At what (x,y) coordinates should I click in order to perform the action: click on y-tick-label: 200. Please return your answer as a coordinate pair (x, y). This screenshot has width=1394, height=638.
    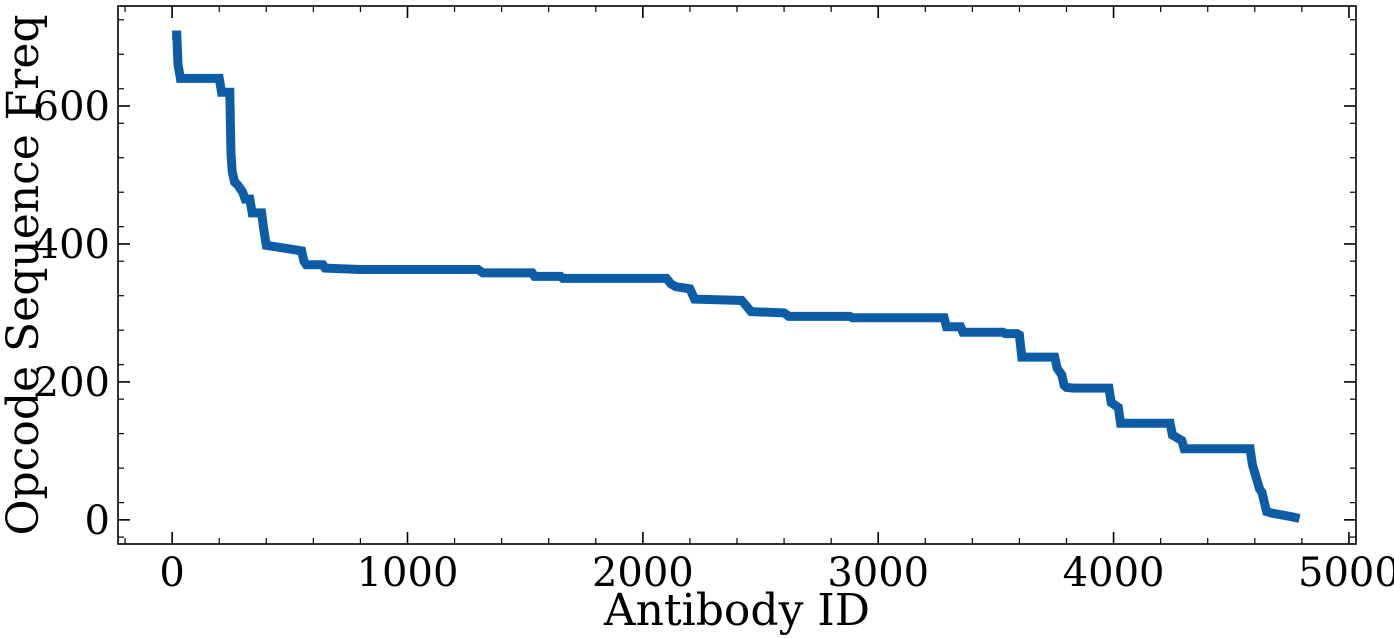
    Looking at the image, I should click on (72, 383).